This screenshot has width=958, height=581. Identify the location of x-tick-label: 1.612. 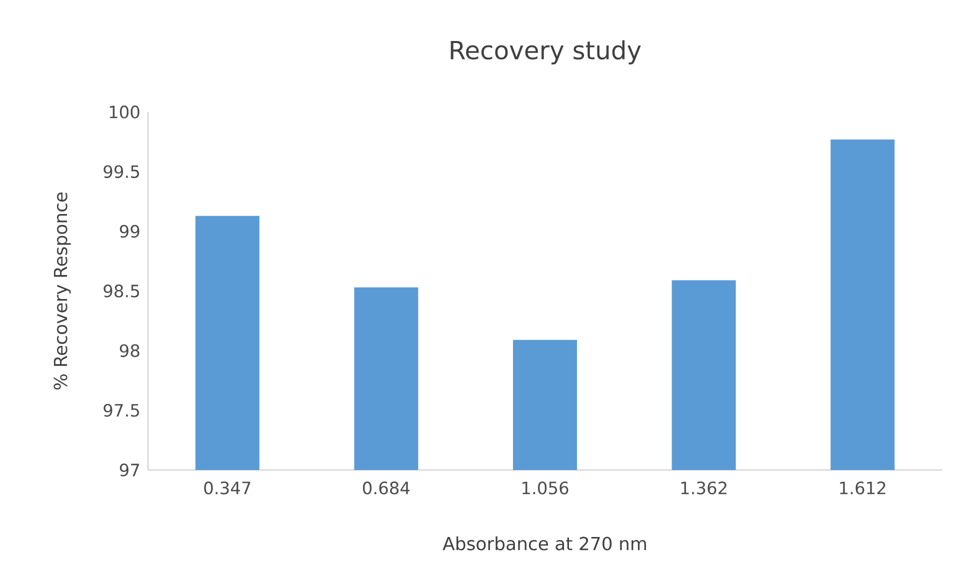
(863, 488).